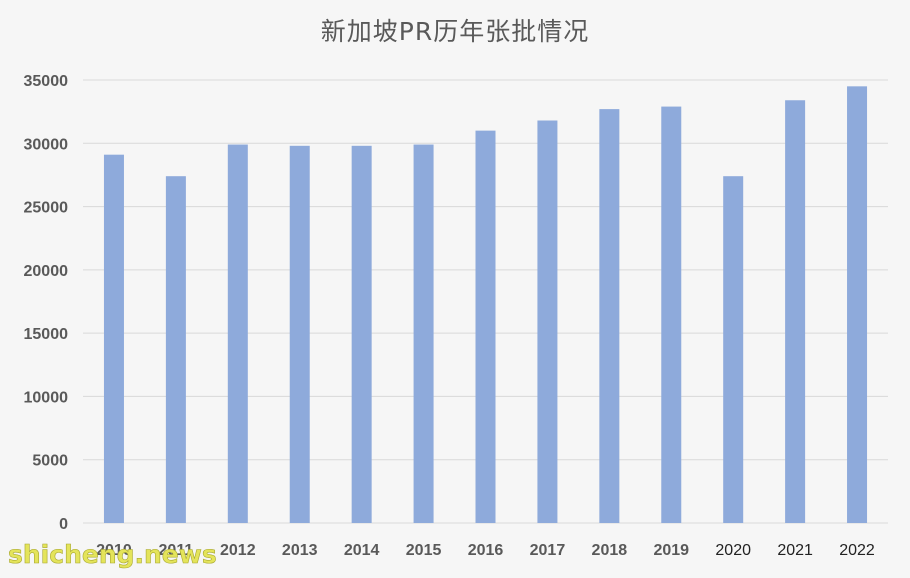 The image size is (910, 578). What do you see at coordinates (733, 350) in the screenshot?
I see `bar-2020` at bounding box center [733, 350].